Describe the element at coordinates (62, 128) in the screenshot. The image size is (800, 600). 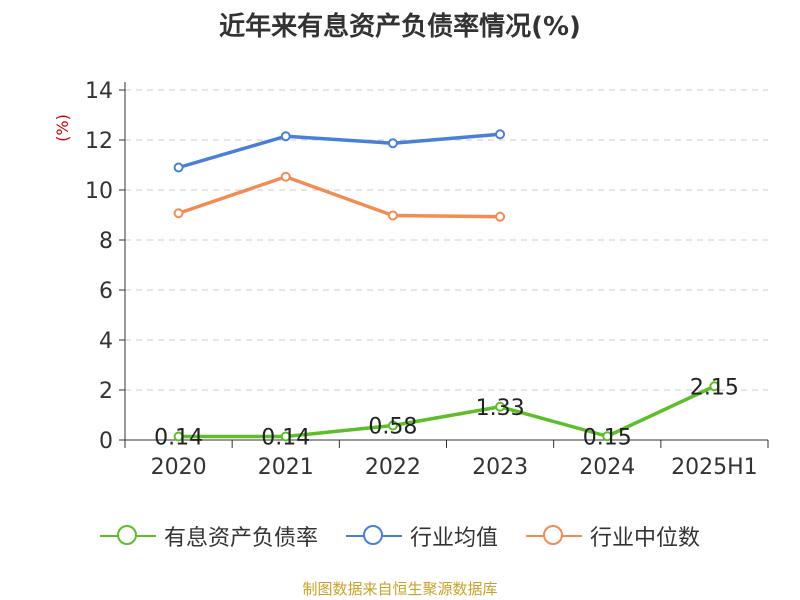
I see `y-axis-label: (%)` at that location.